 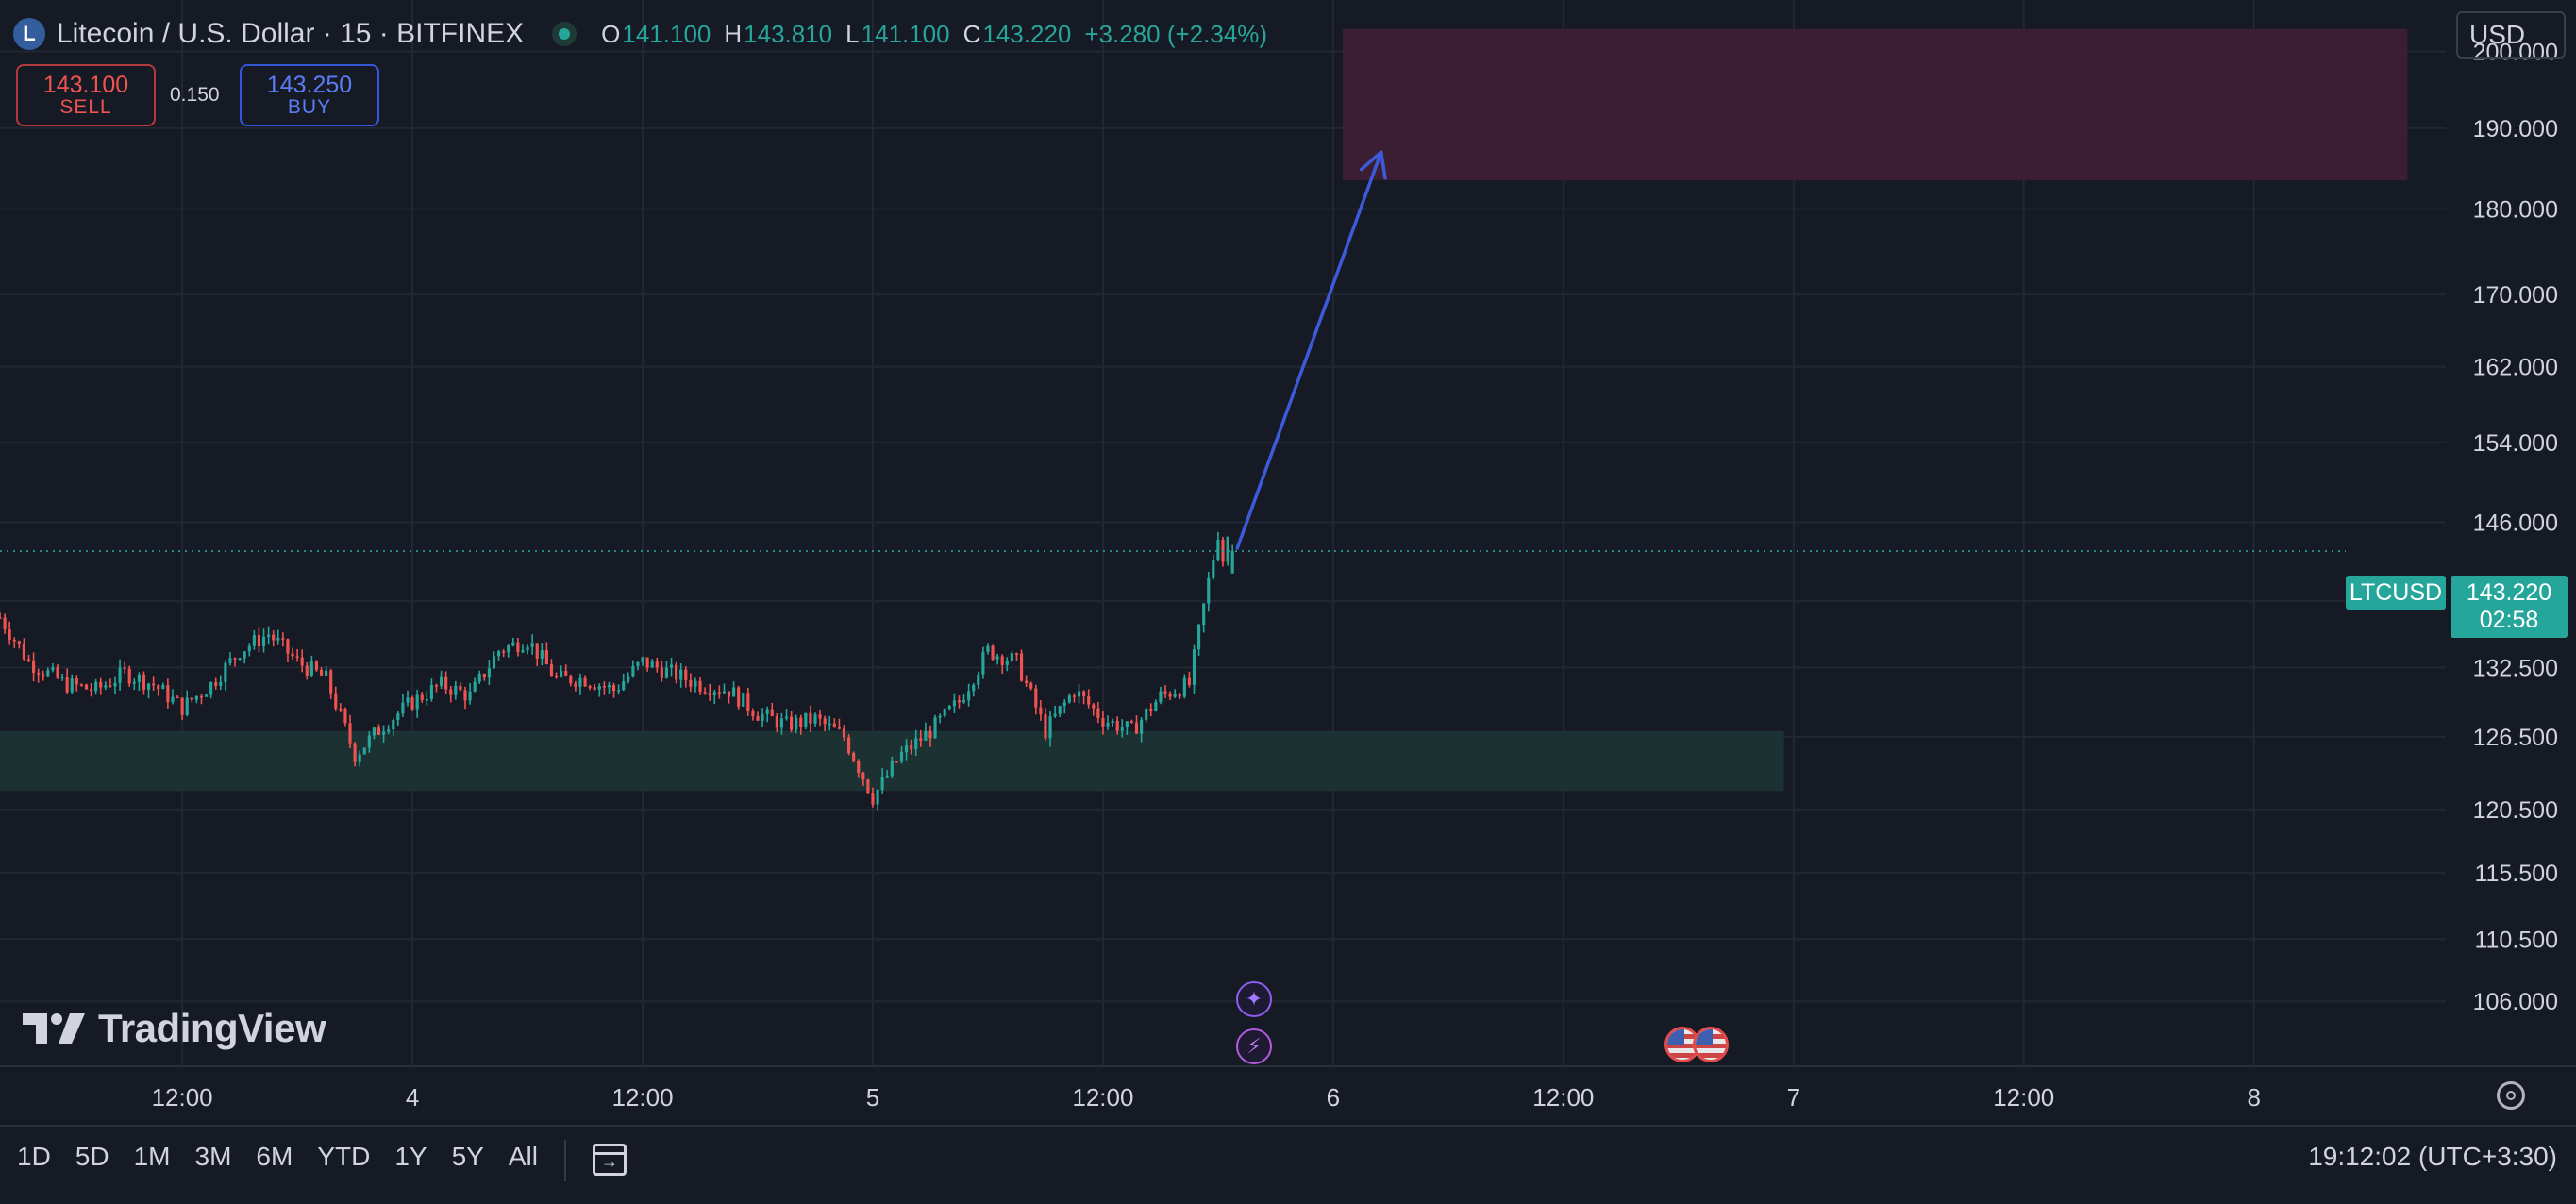 I want to click on y-tick-label: 106.000, so click(x=2515, y=1002).